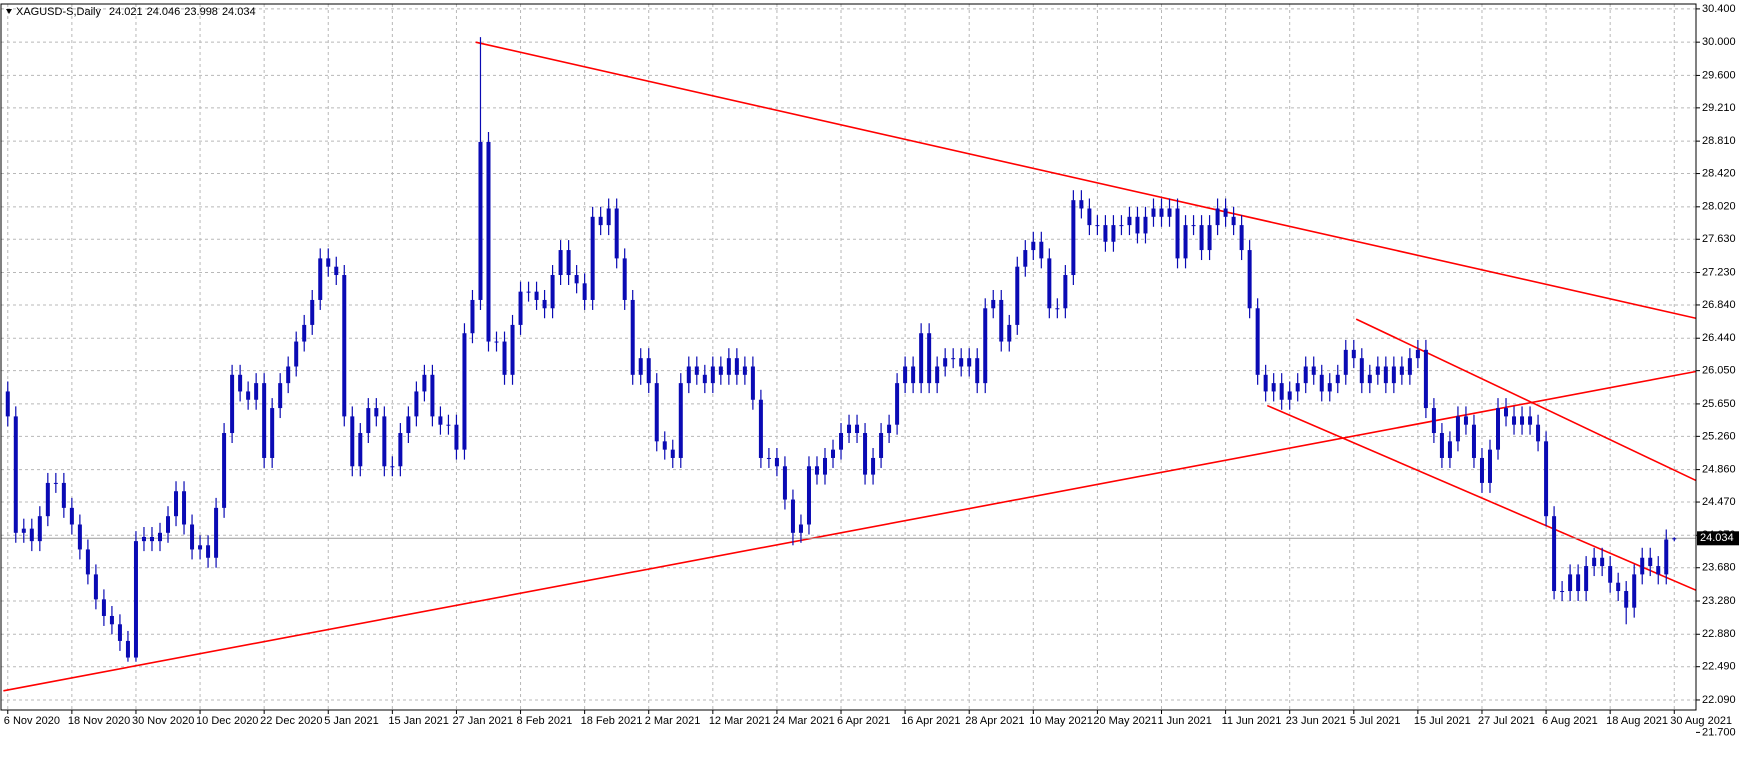 The width and height of the screenshot is (1740, 762). I want to click on x-tick-label: 6 Aug 2021, so click(1570, 721).